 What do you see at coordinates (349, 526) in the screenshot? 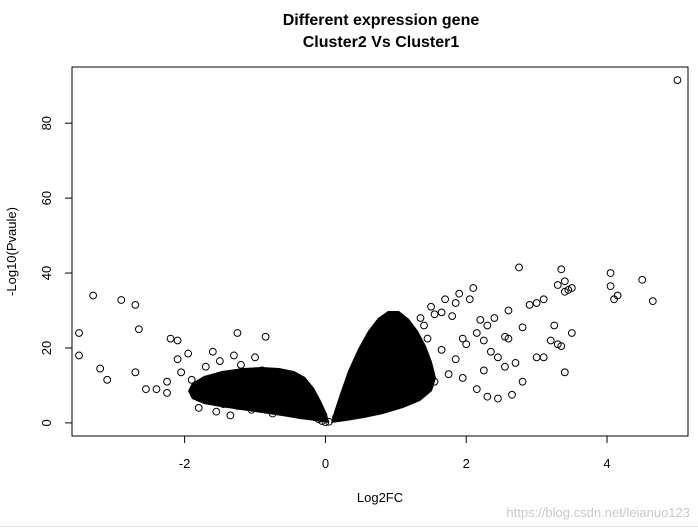
I see `bottom-divider` at bounding box center [349, 526].